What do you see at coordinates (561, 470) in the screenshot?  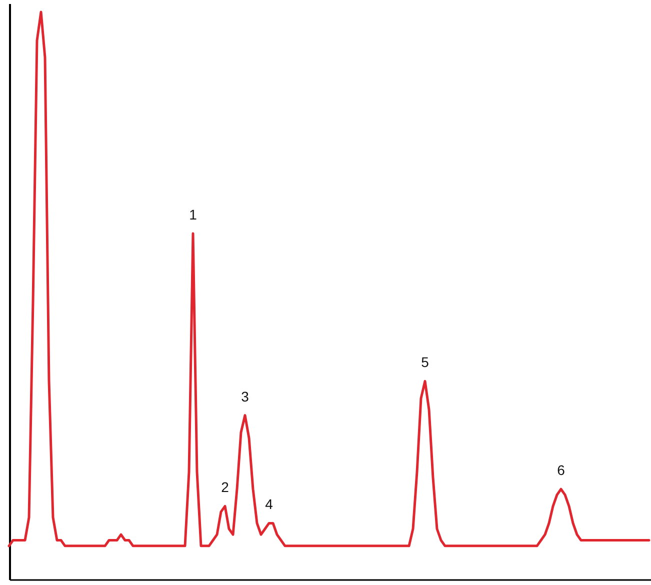 I see `annotation: 6` at bounding box center [561, 470].